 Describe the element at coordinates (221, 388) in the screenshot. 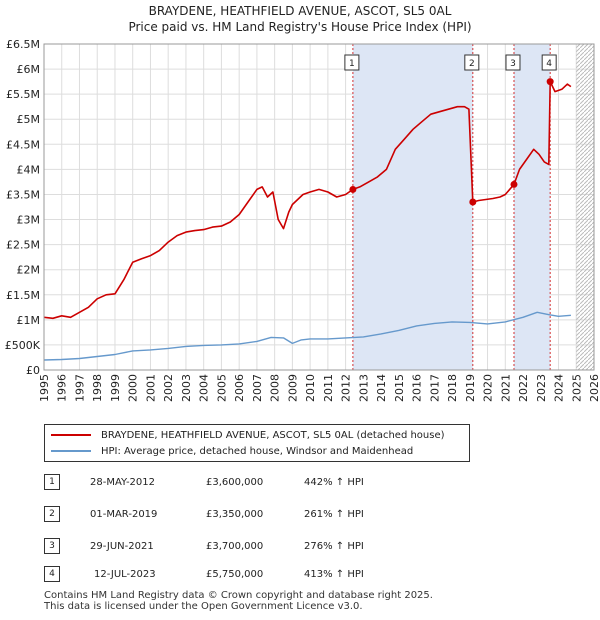

I see `x-tick-label: 2005` at that location.